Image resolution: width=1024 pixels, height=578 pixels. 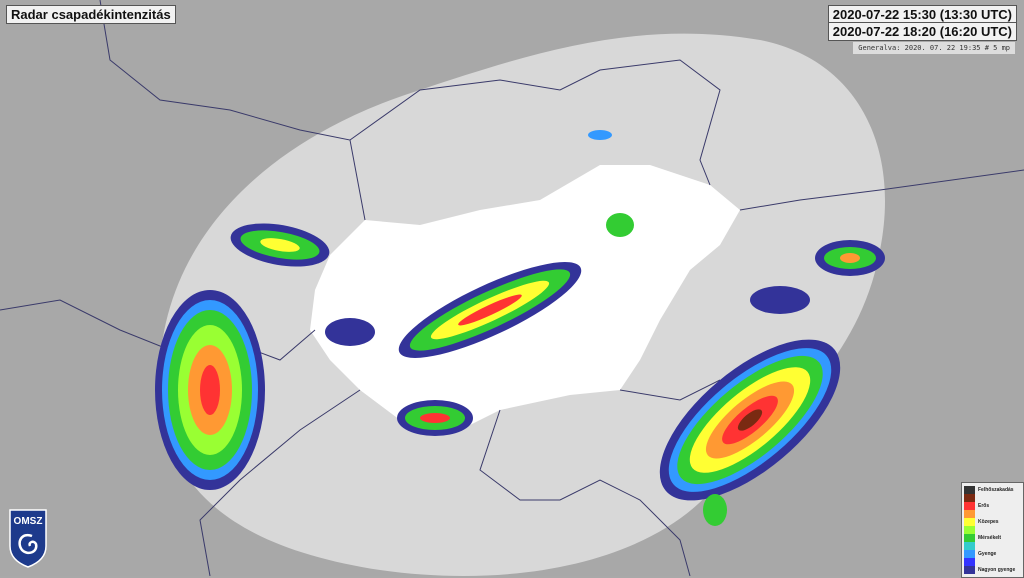 I want to click on legend-item: Közepes, so click(x=992, y=522).